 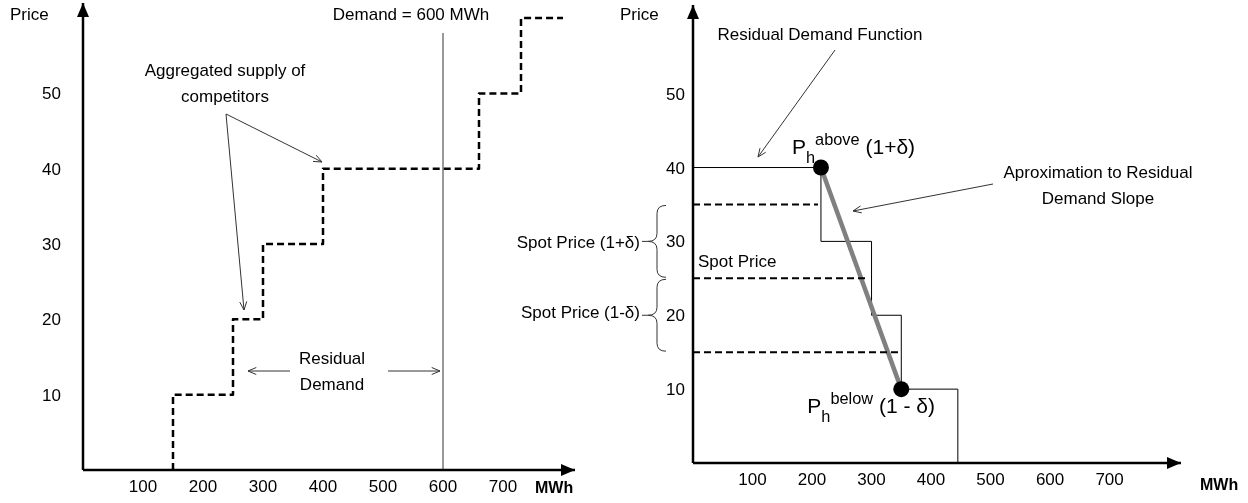 I want to click on annotation: Residual Demand Function, so click(x=820, y=34).